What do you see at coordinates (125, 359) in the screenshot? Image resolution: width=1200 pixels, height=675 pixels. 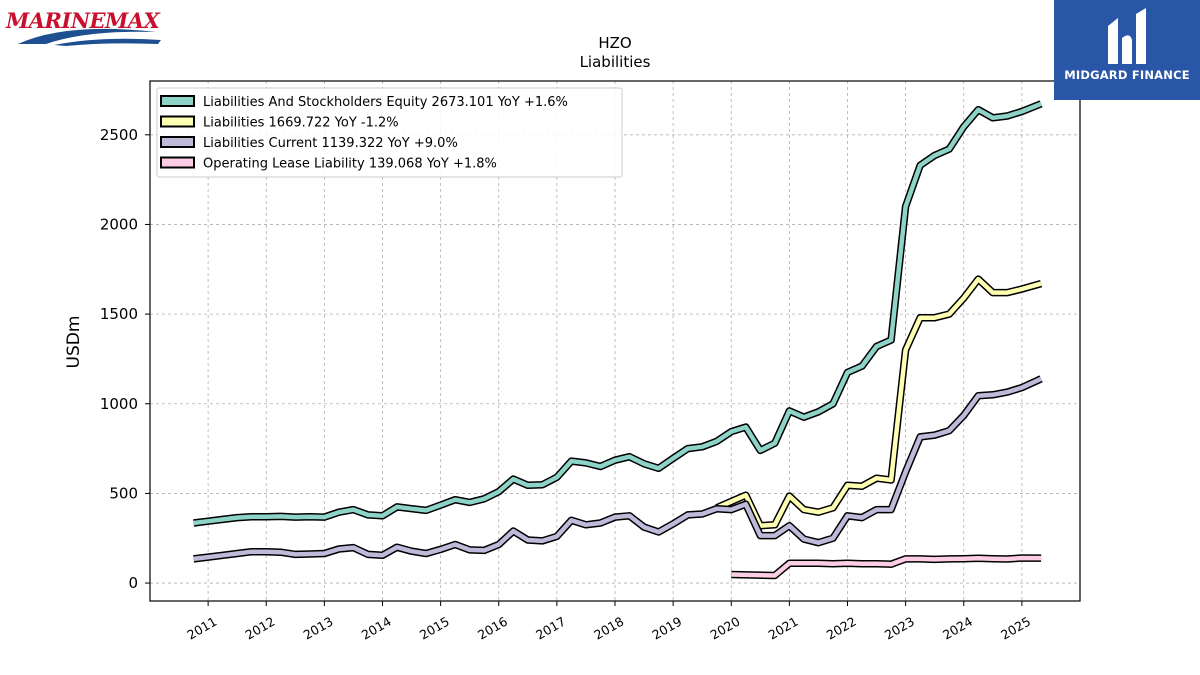 I see `y-axis-ticks: 0 500 1000 1500 2000 2500` at bounding box center [125, 359].